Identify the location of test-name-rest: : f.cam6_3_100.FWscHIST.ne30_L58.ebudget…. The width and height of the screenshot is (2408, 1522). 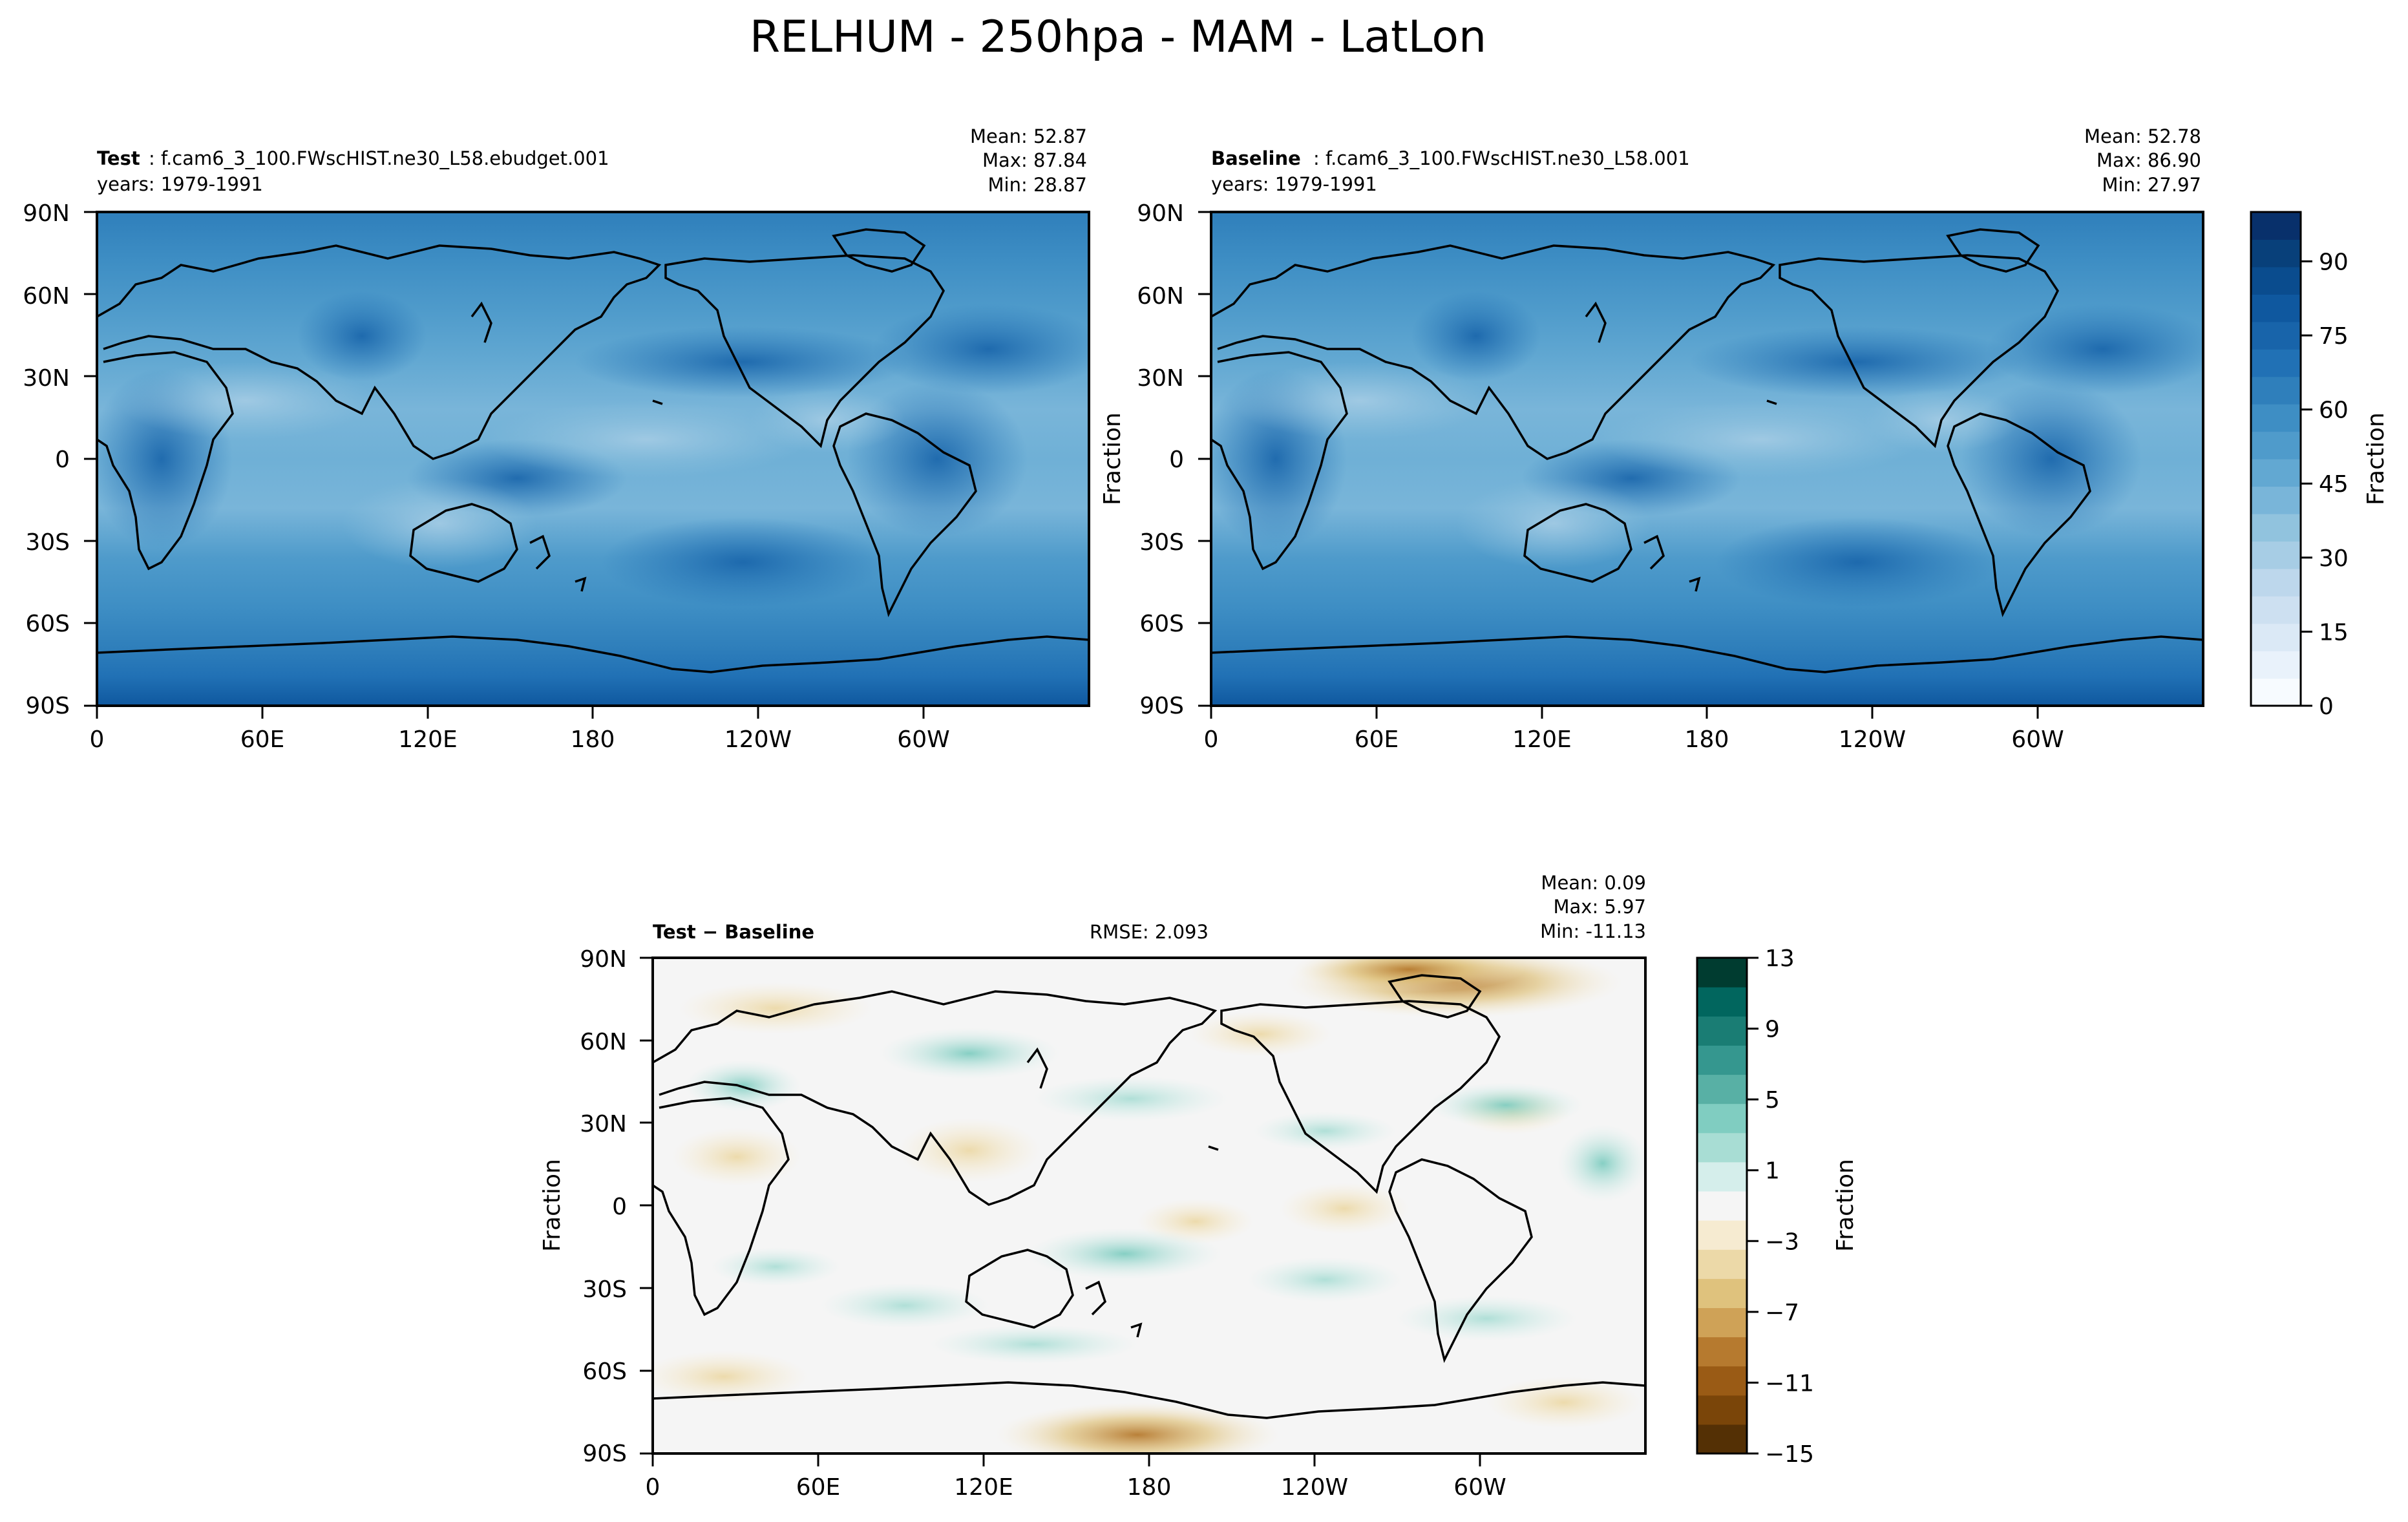
(379, 158).